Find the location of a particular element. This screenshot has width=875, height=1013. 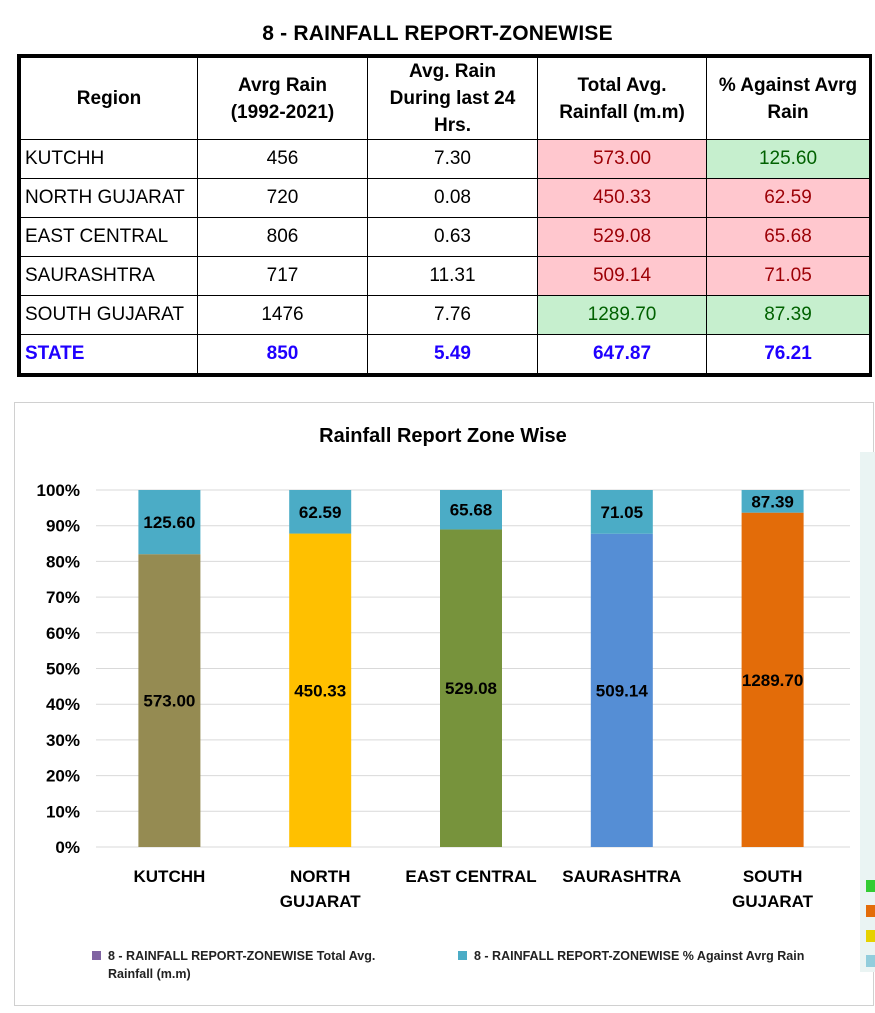

legend-label: 8 - RAINFALL REPORT-ZONEWISE Total Avg. is located at coordinates (241, 956).